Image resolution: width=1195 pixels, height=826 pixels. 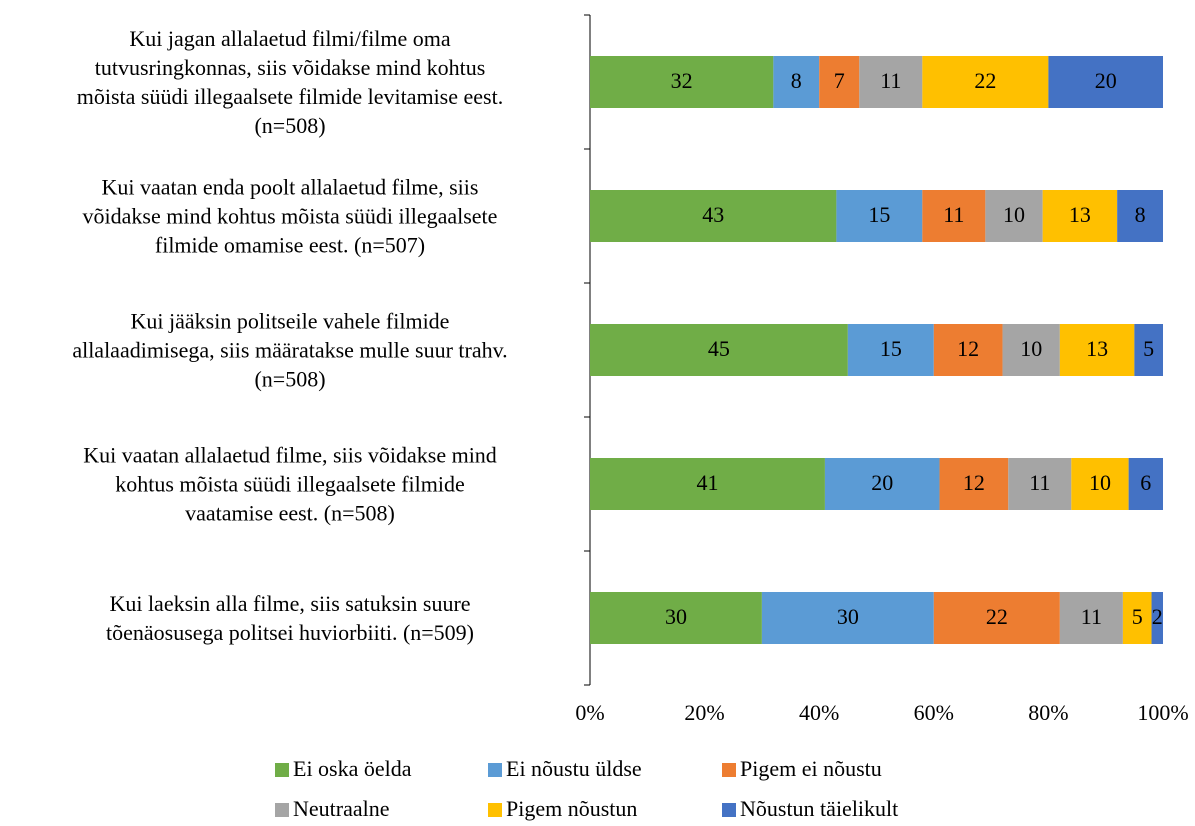 I want to click on legend-label: Pigem ei nõustu, so click(x=811, y=768).